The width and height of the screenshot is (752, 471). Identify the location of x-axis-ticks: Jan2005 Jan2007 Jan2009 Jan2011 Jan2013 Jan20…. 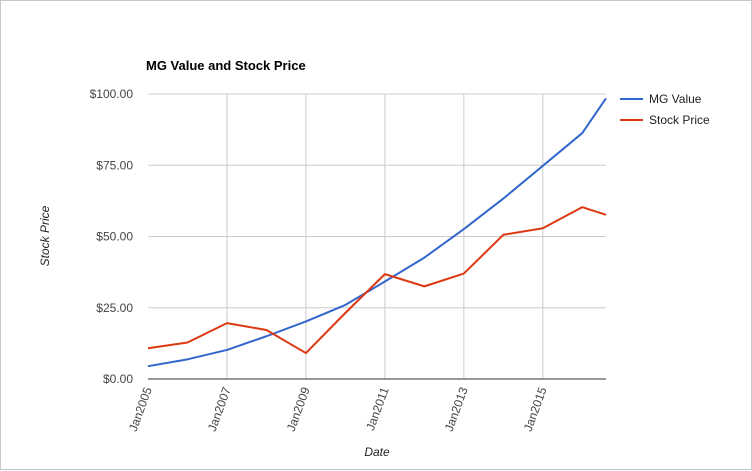
(338, 409).